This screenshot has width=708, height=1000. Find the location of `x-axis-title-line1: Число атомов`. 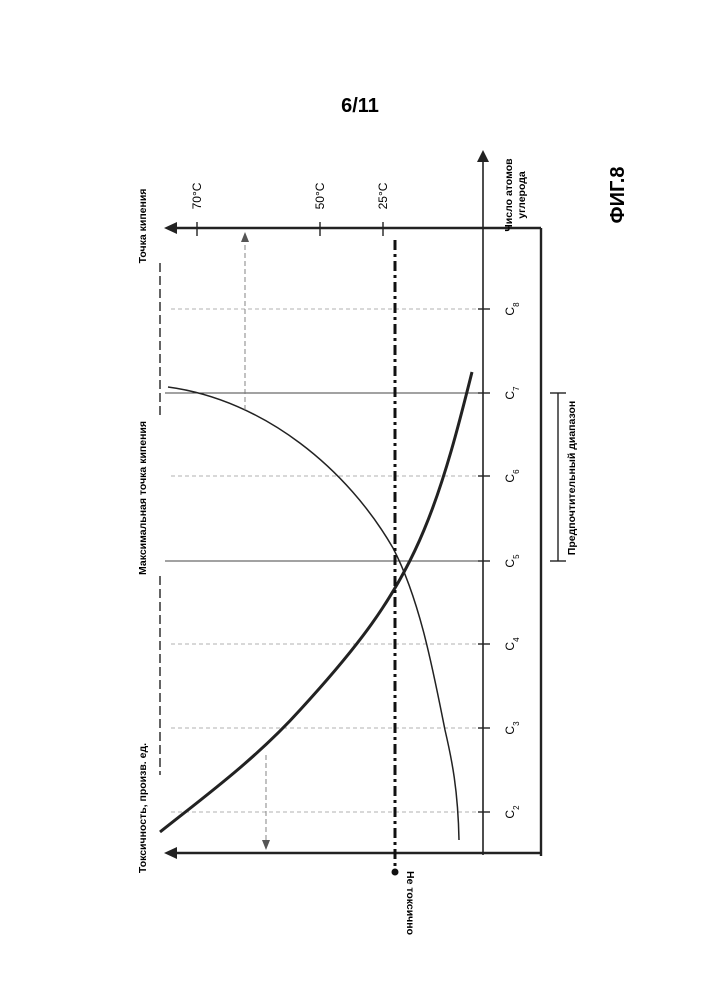

x-axis-title-line1: Число атомов is located at coordinates (509, 195).